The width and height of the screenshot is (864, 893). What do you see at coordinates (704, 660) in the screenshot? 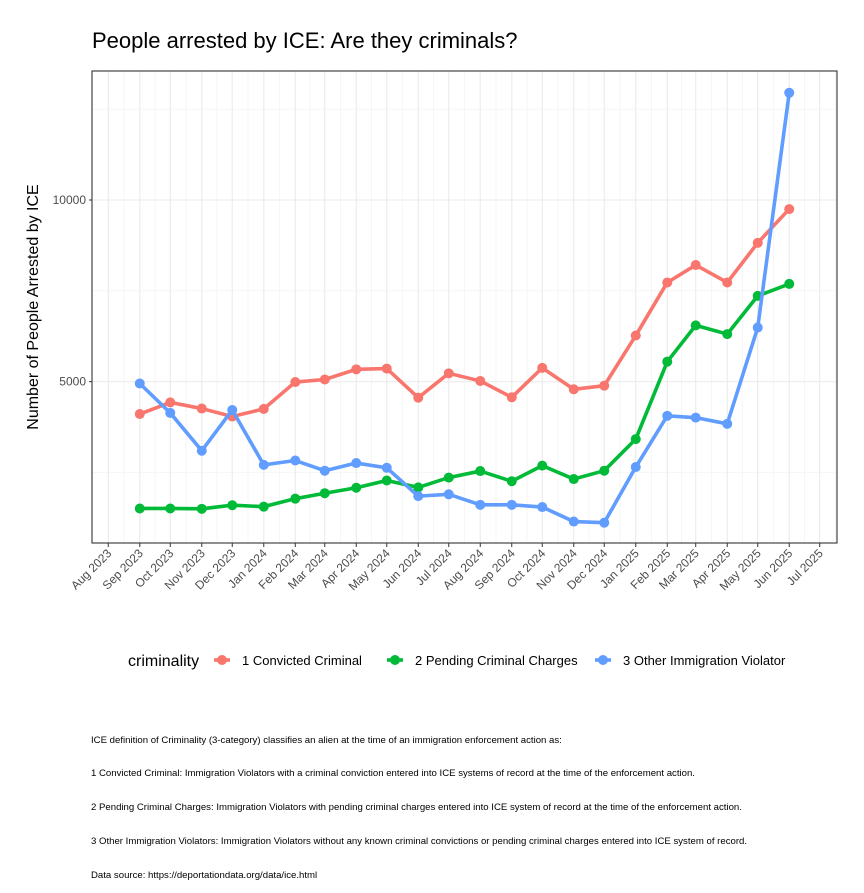
I see `legend-label: 3 Other Immigration Violator` at bounding box center [704, 660].